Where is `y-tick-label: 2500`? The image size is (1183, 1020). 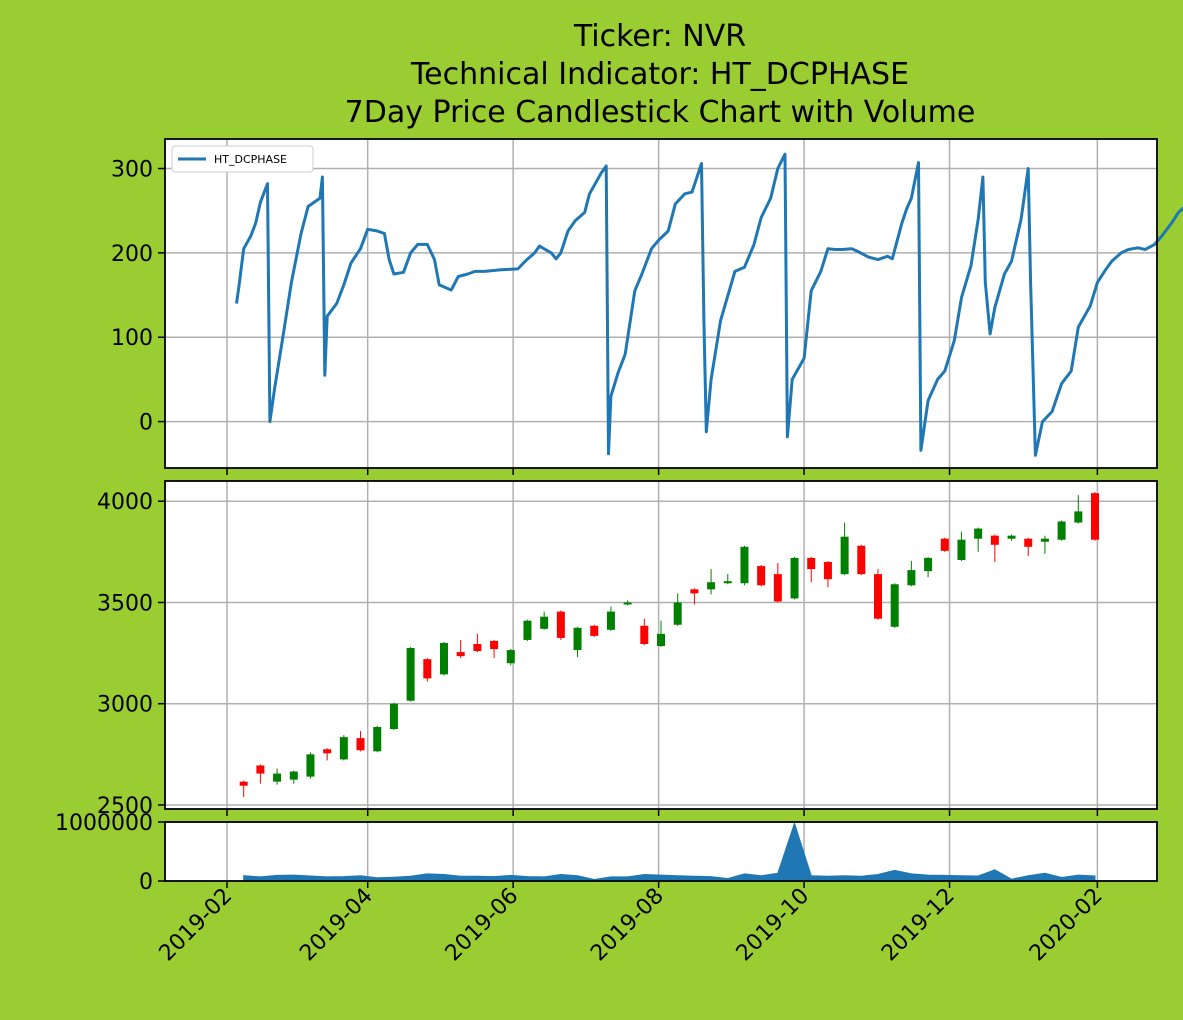 y-tick-label: 2500 is located at coordinates (125, 806).